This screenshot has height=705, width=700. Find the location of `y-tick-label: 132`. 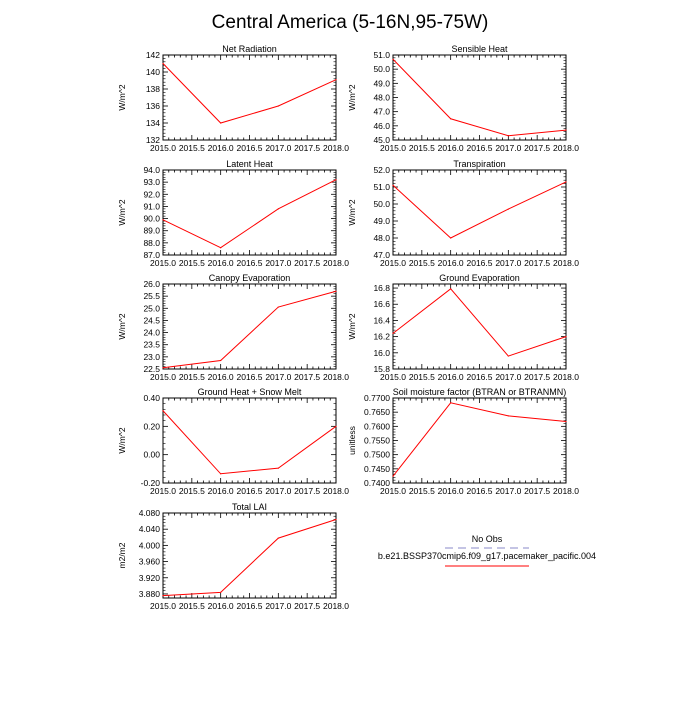

y-tick-label: 132 is located at coordinates (153, 140).